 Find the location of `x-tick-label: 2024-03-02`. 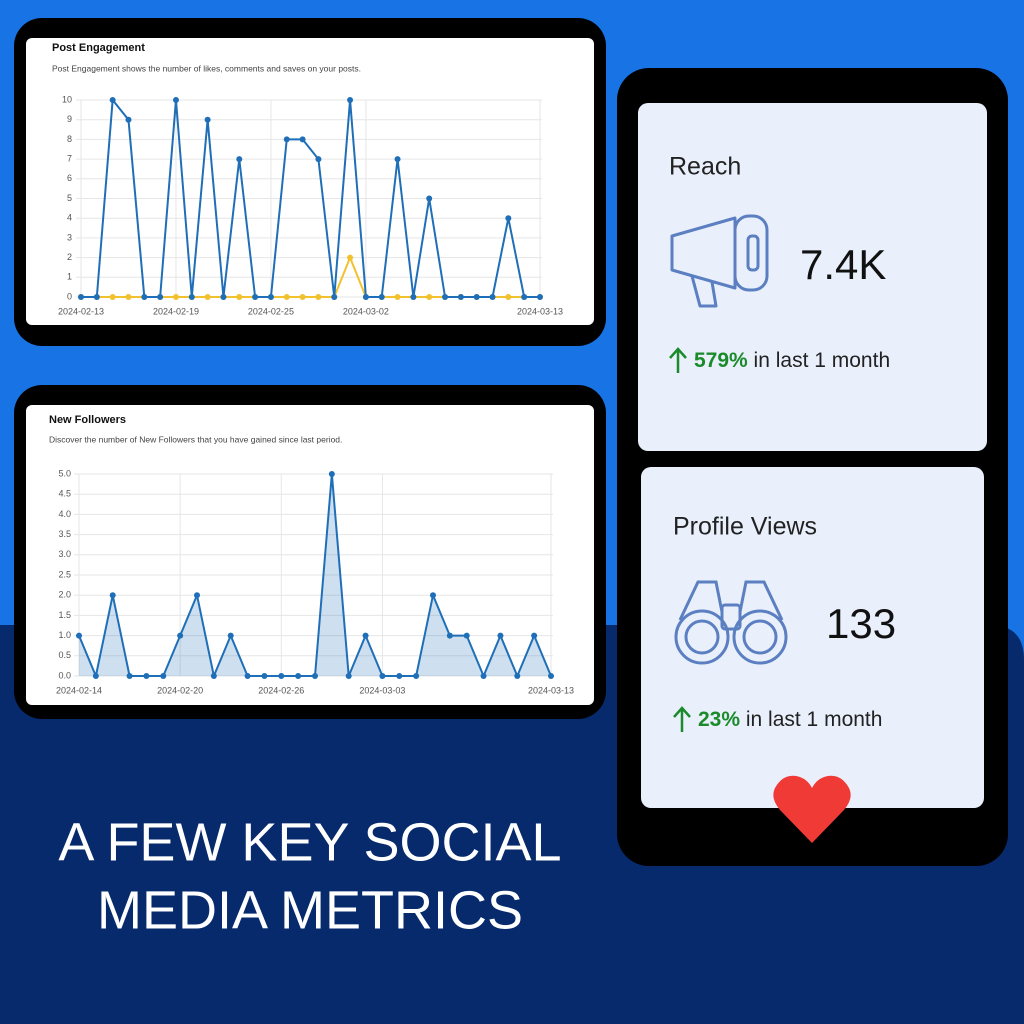

x-tick-label: 2024-03-02 is located at coordinates (366, 311).